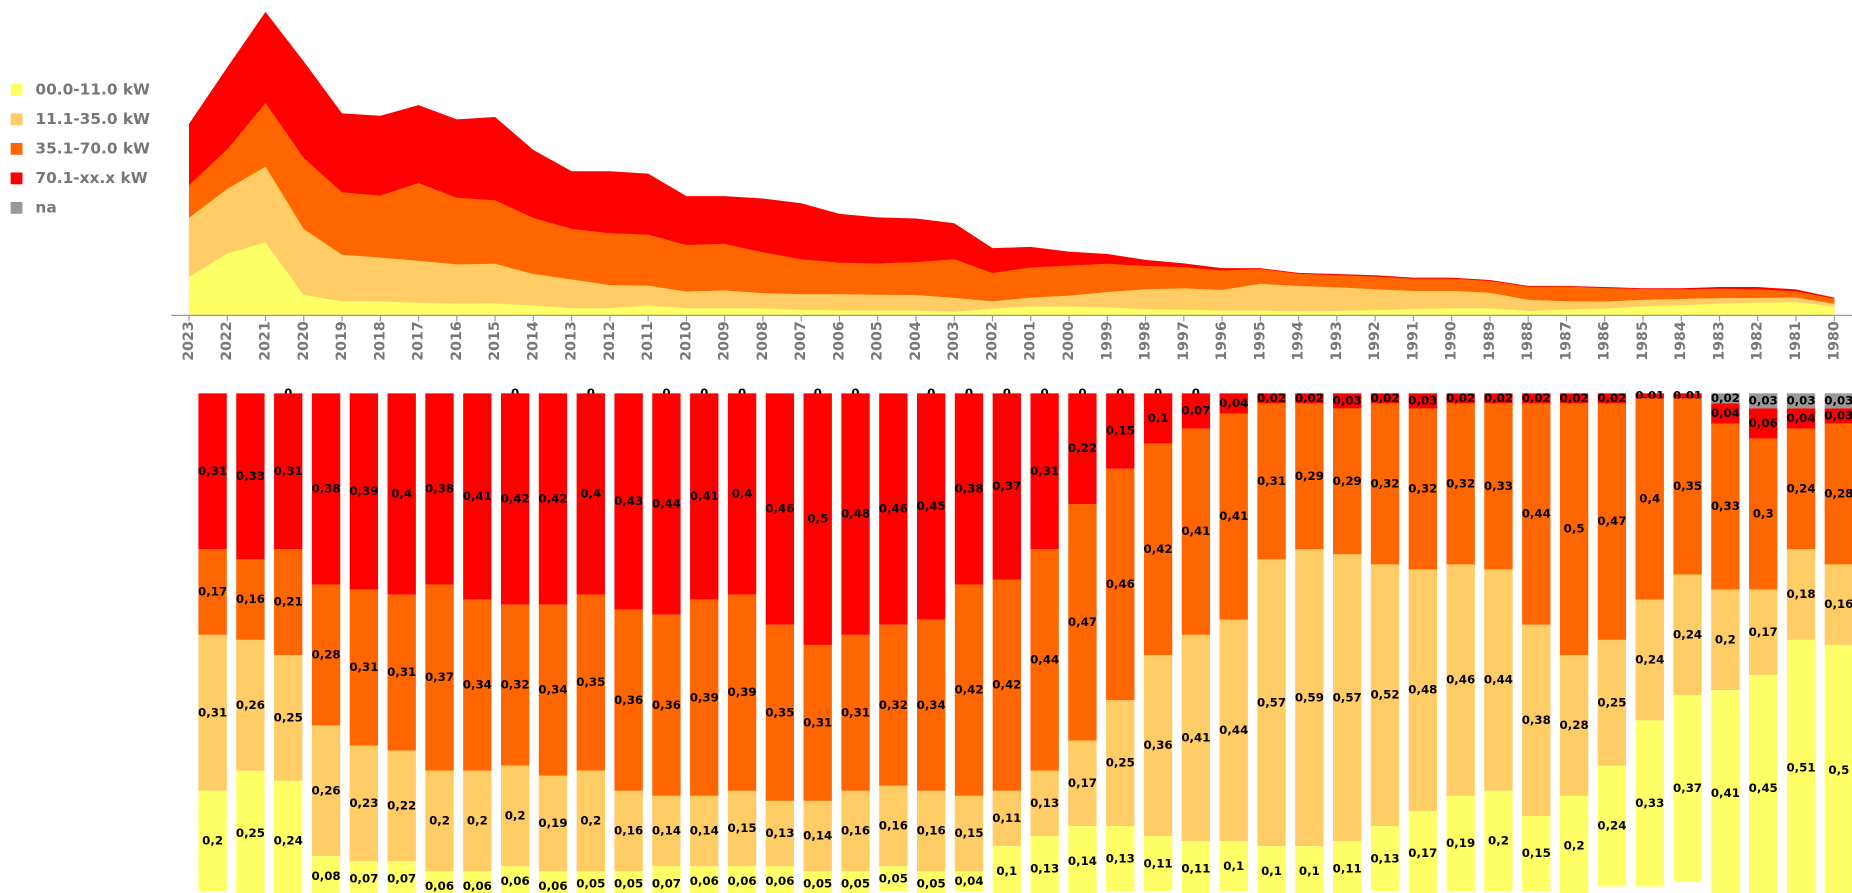 The height and width of the screenshot is (893, 1852). Describe the element at coordinates (572, 340) in the screenshot. I see `x-tick-label: 2013` at that location.